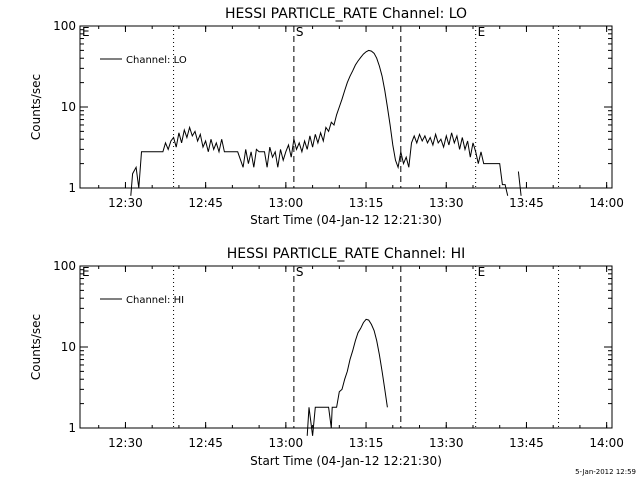 The width and height of the screenshot is (640, 480). I want to click on legend-label: Channel: HI, so click(155, 300).